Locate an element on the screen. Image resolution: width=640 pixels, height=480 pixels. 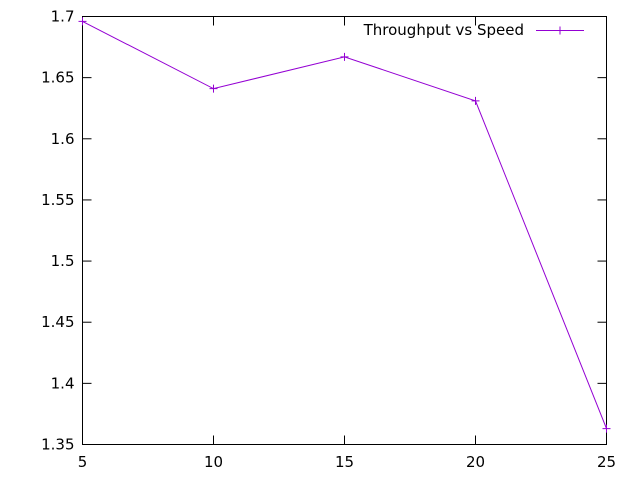
x-tick-label: 25 is located at coordinates (606, 462).